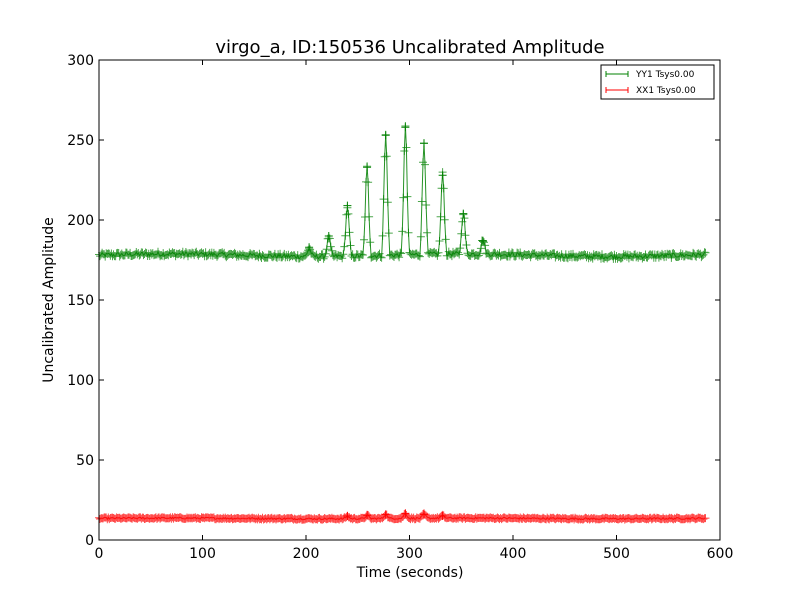 Image resolution: width=800 pixels, height=600 pixels. I want to click on legend-marker-xx1, so click(617, 90).